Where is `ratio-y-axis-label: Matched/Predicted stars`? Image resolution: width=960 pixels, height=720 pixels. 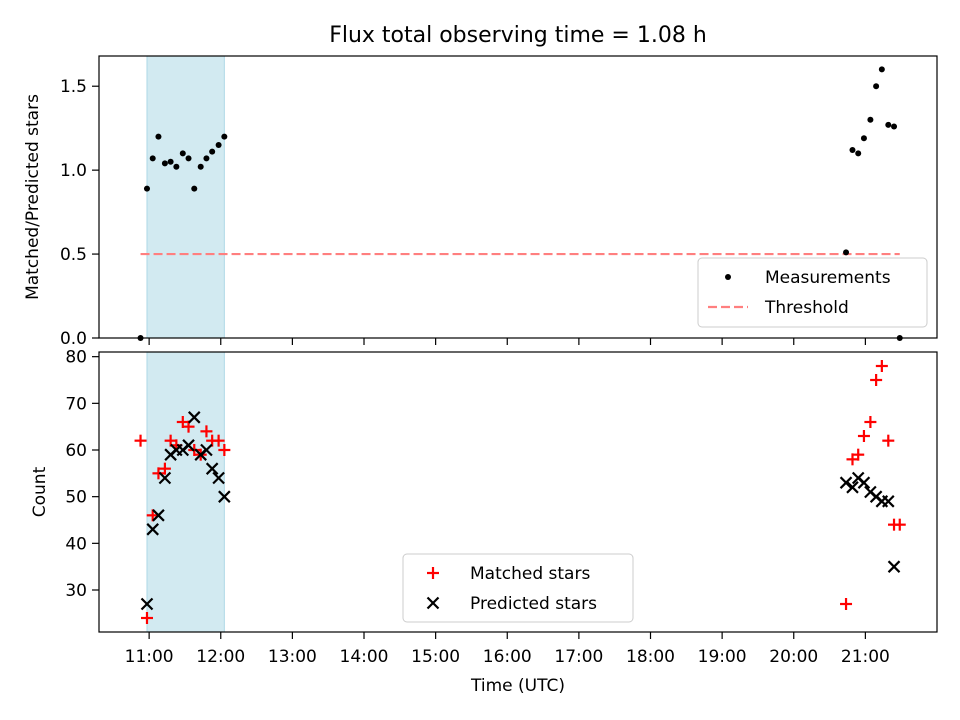
ratio-y-axis-label: Matched/Predicted stars is located at coordinates (33, 197).